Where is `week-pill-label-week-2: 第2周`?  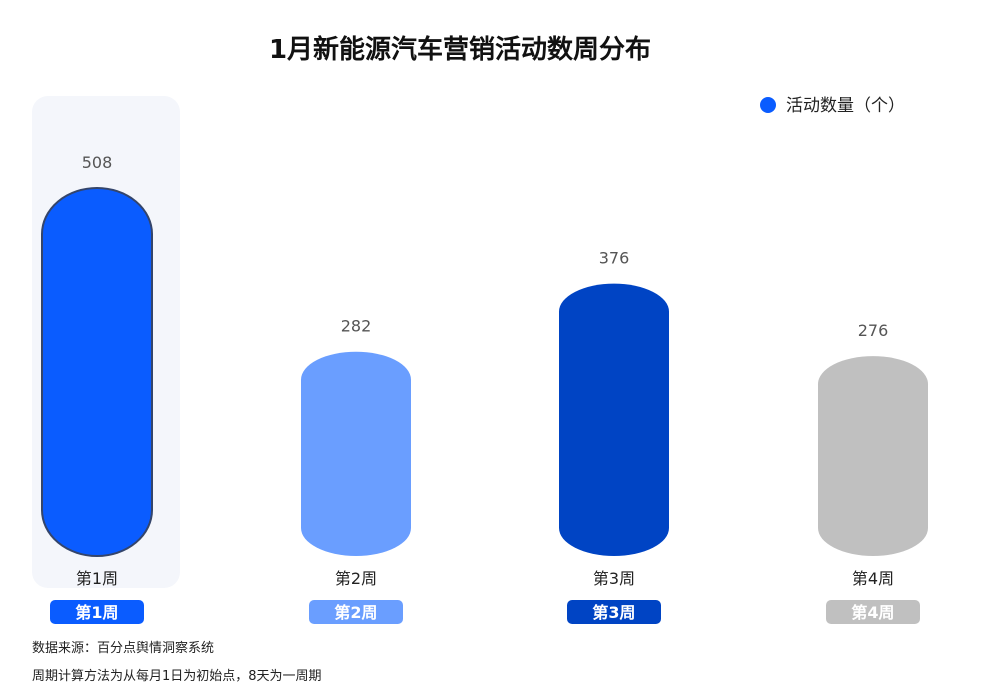
week-pill-label-week-2: 第2周 is located at coordinates (355, 612).